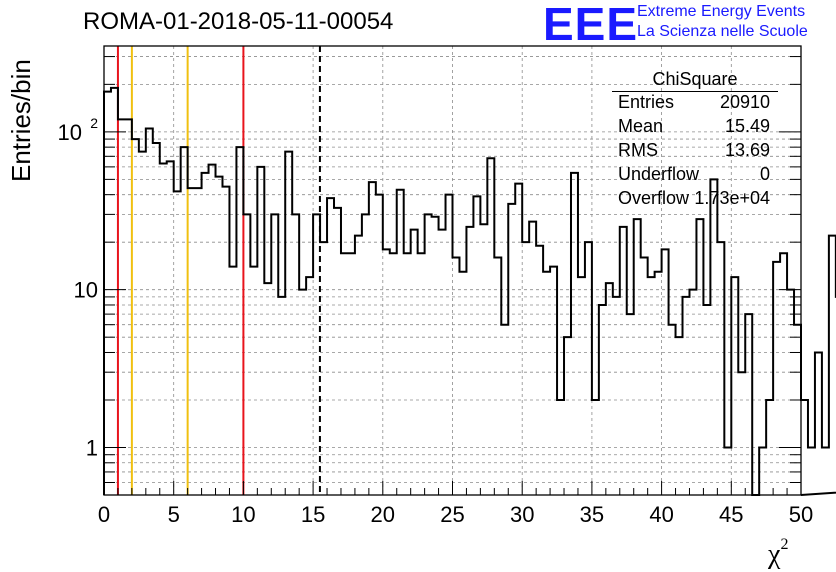  I want to click on stat-value: 0, so click(764, 174).